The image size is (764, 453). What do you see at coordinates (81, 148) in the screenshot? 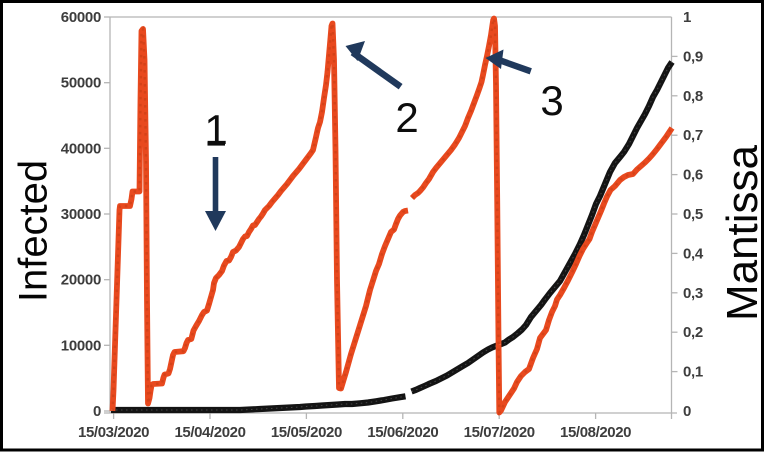
I see `svg-text: 40000` at bounding box center [81, 148].